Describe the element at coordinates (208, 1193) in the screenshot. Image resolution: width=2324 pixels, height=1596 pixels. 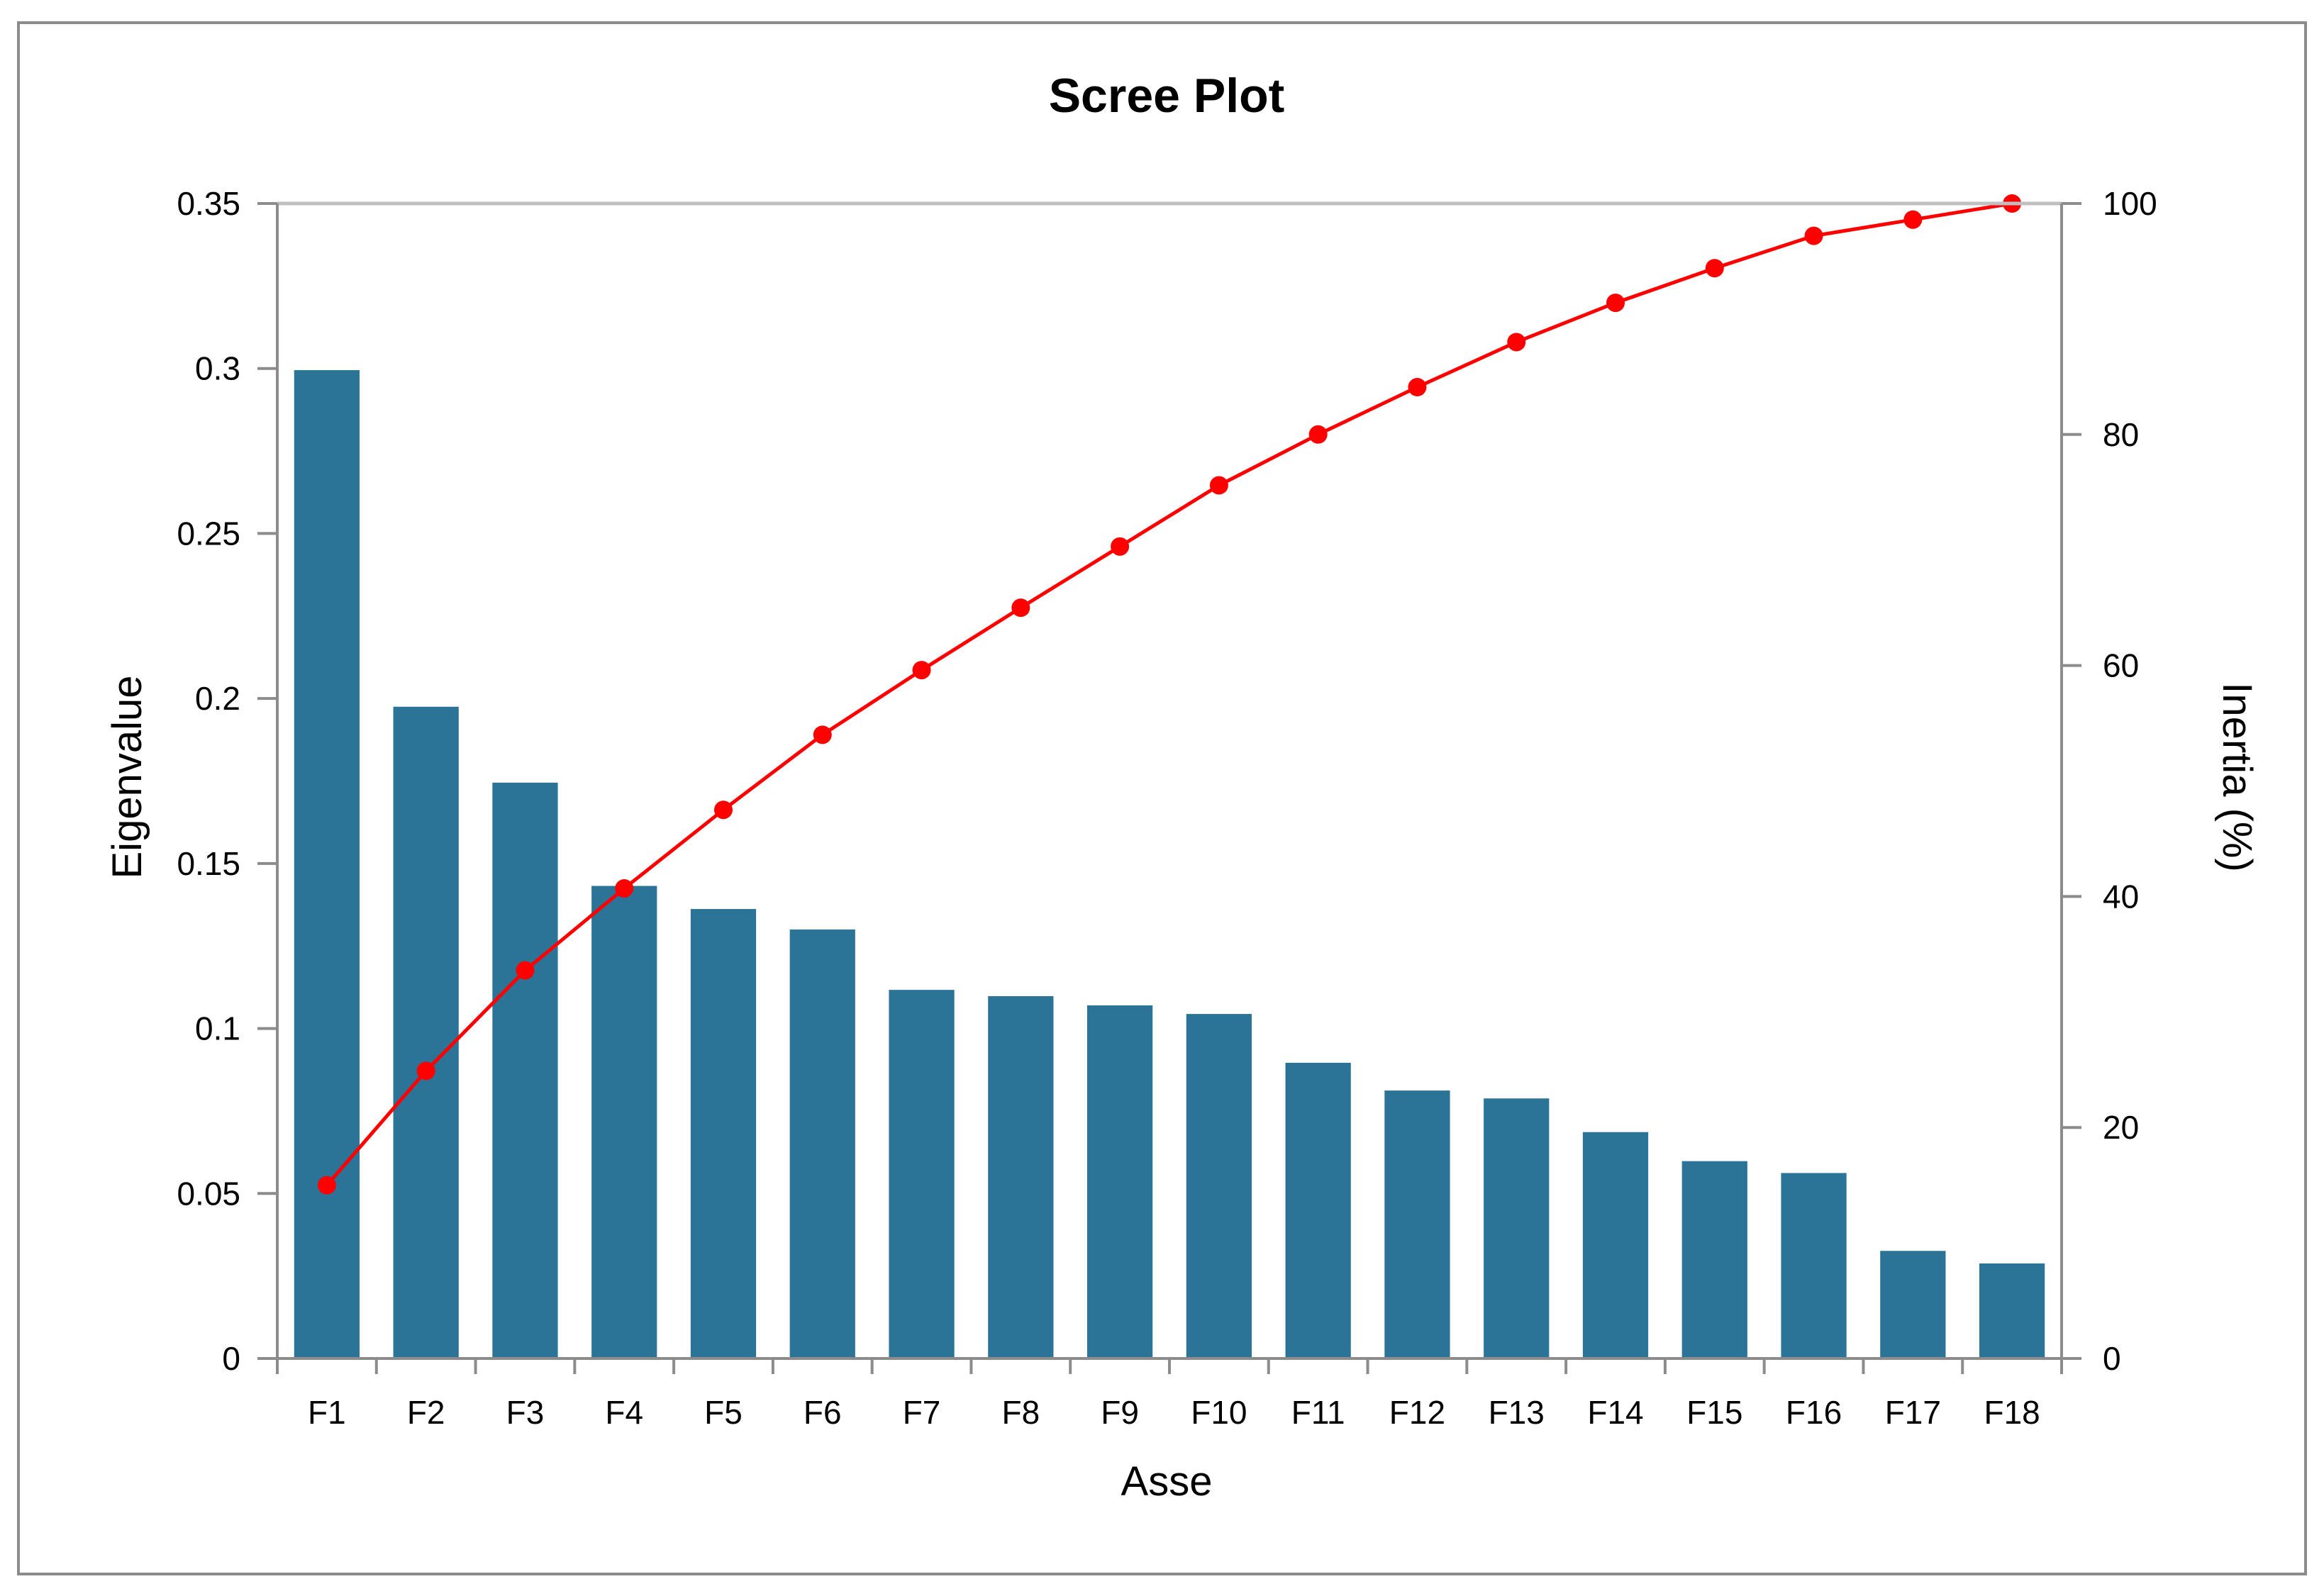
I see `y-tick-label: 0.05` at that location.